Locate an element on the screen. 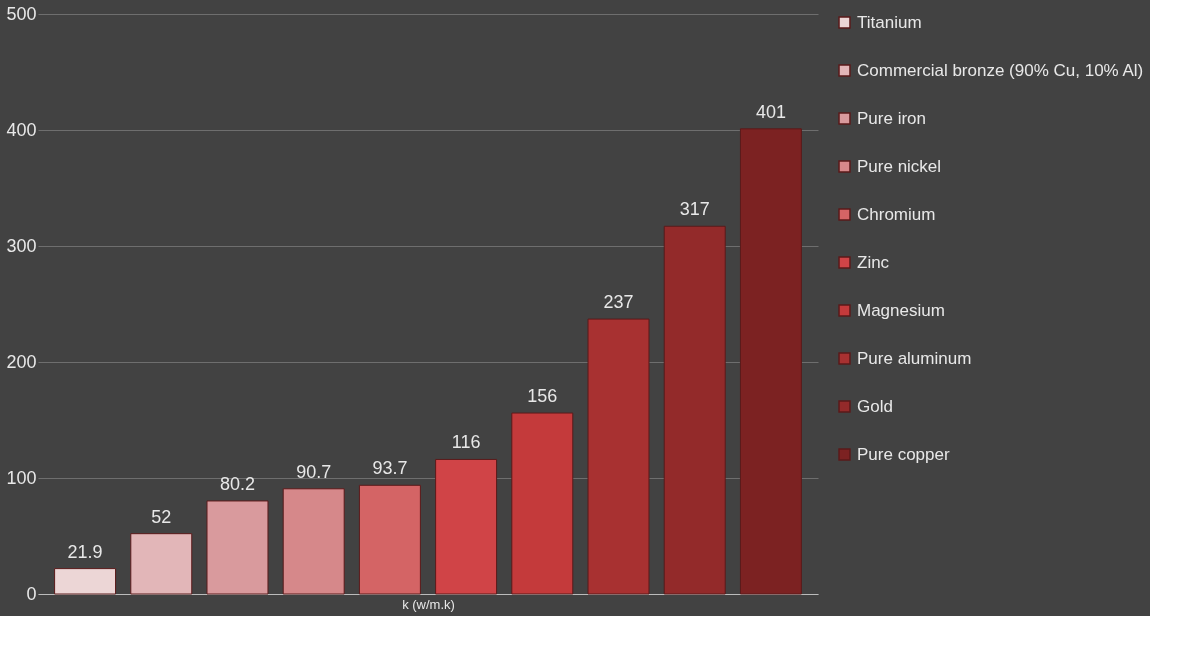 This screenshot has width=1200, height=671. y-tick-label: 300 is located at coordinates (21, 245).